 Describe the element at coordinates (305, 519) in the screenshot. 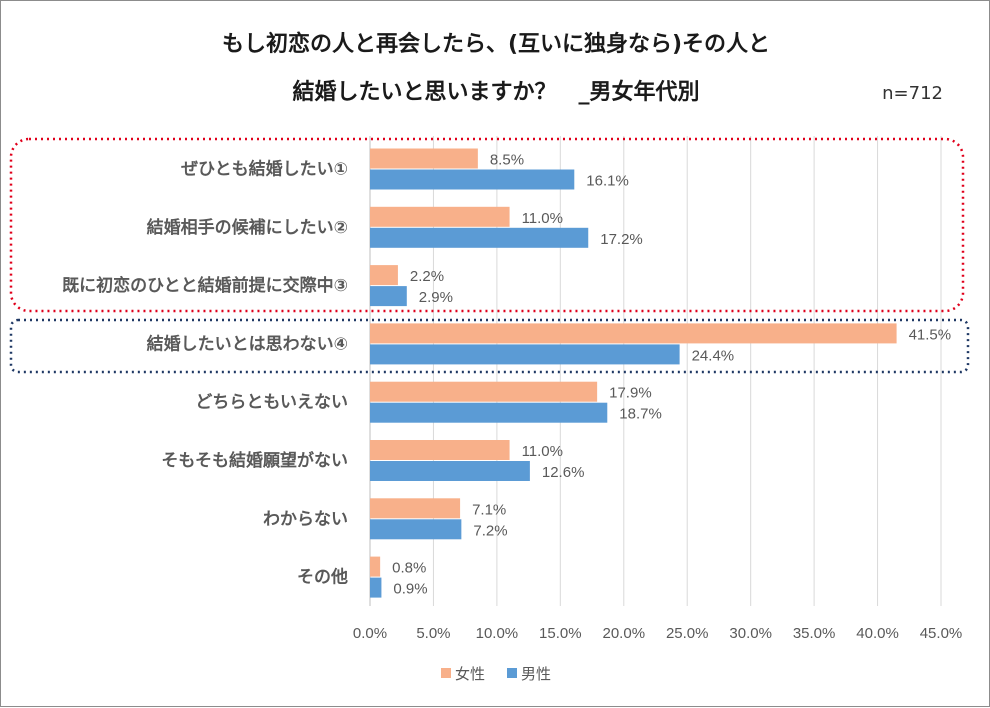

I see `category-label: わからない` at that location.